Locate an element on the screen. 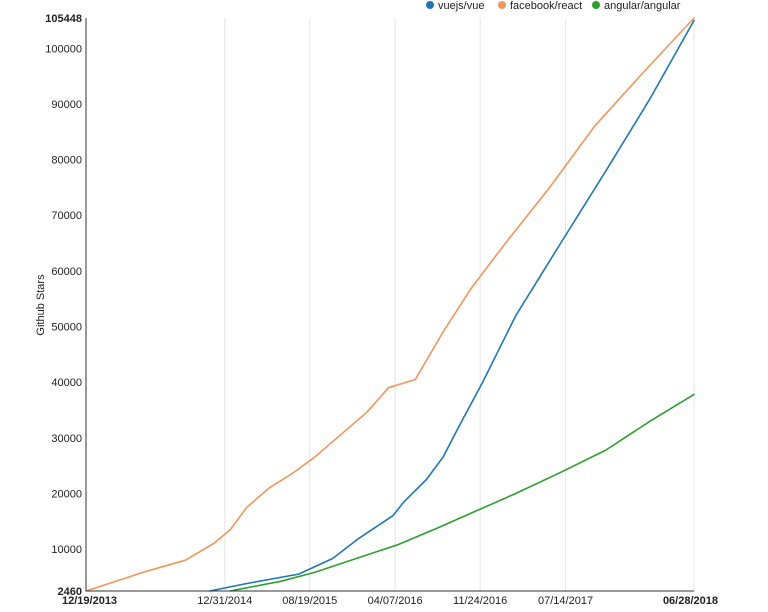 This screenshot has width=768, height=612. x-tick-label: 11/24/2016 is located at coordinates (480, 601).